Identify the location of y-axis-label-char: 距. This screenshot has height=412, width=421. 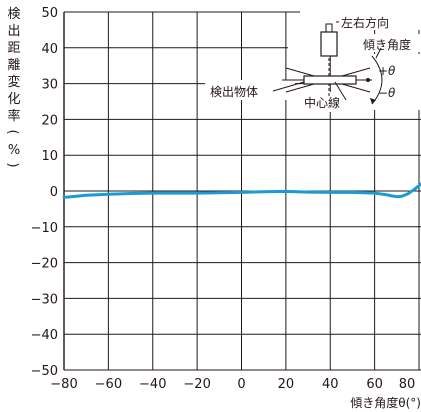
(13, 48).